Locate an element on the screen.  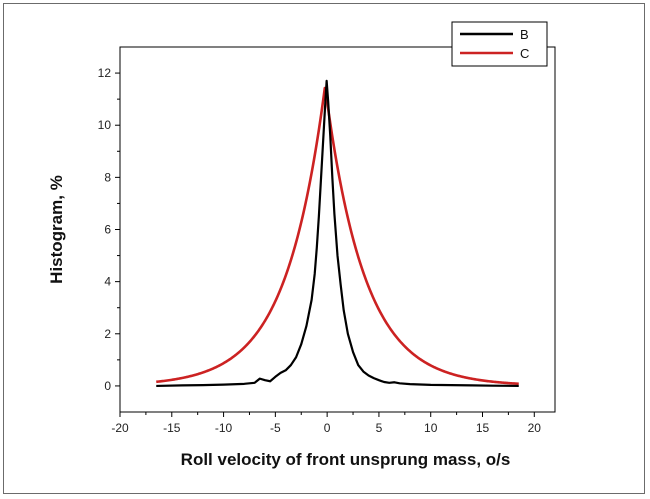
x-tick-label: 5 is located at coordinates (379, 428).